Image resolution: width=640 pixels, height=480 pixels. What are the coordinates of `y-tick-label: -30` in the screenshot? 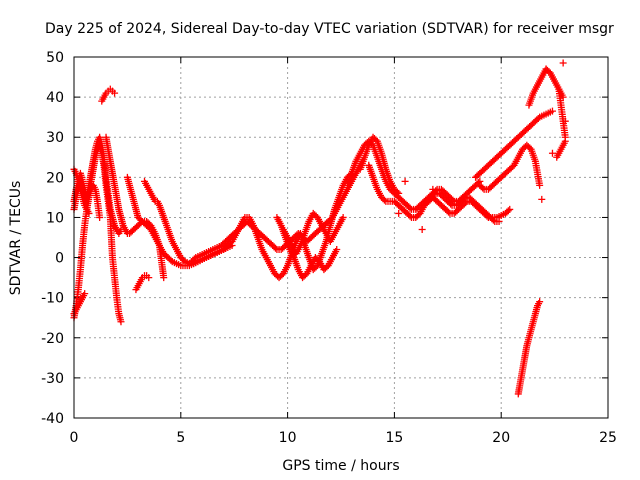 It's located at (52, 379).